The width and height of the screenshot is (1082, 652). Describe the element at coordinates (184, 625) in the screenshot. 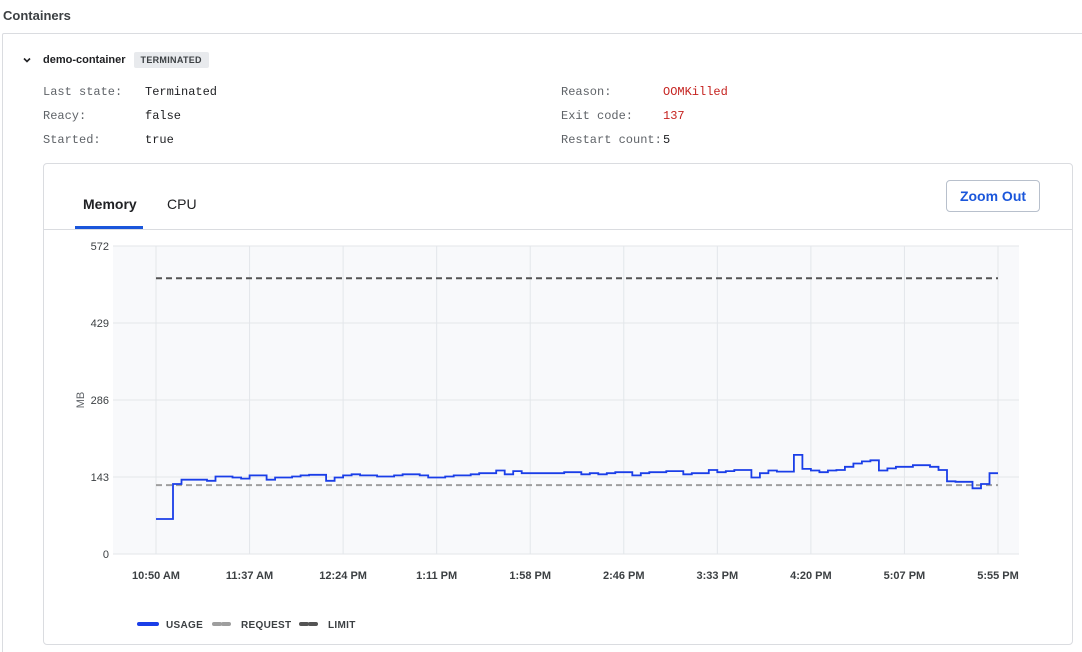

I see `legend-label: USAGE` at that location.